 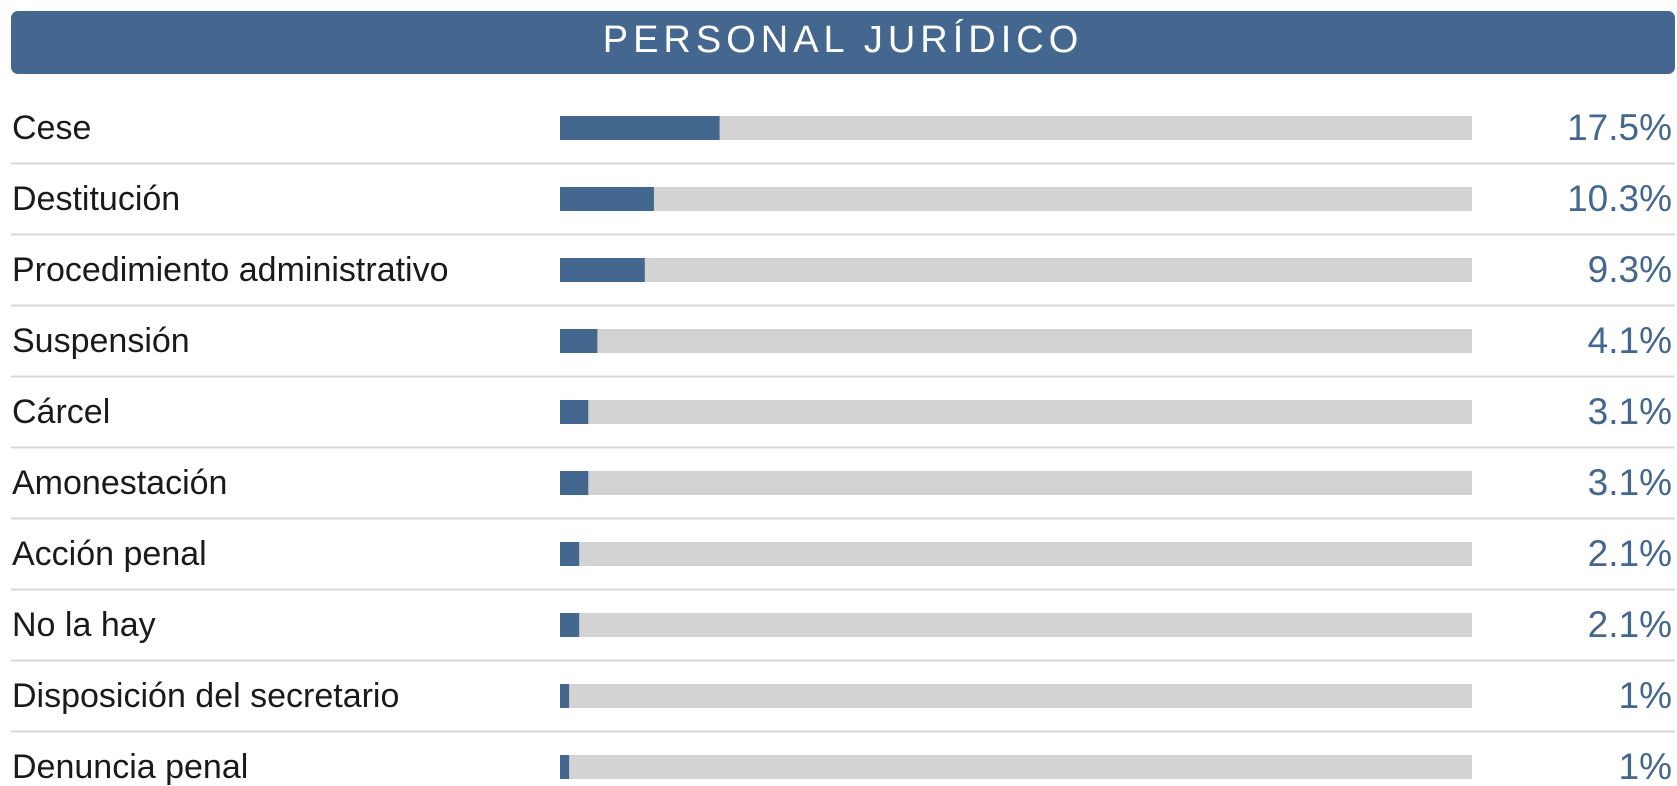 What do you see at coordinates (96, 199) in the screenshot?
I see `category-label: Destitución` at bounding box center [96, 199].